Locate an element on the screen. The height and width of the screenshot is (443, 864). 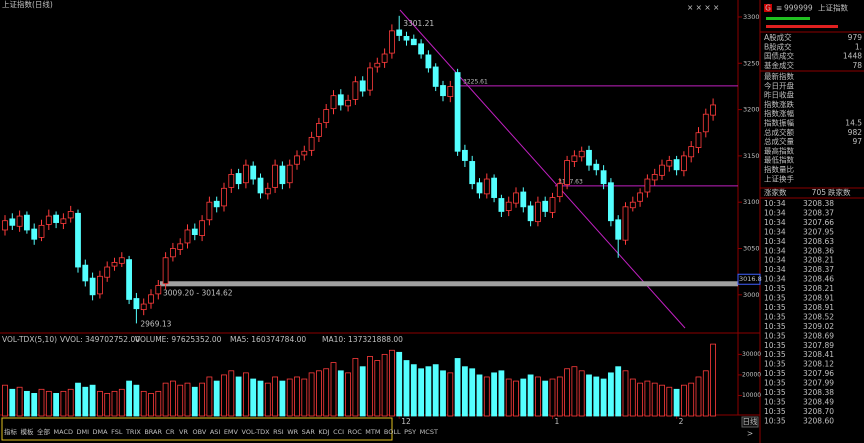
price-band is located at coordinates (449, 284).